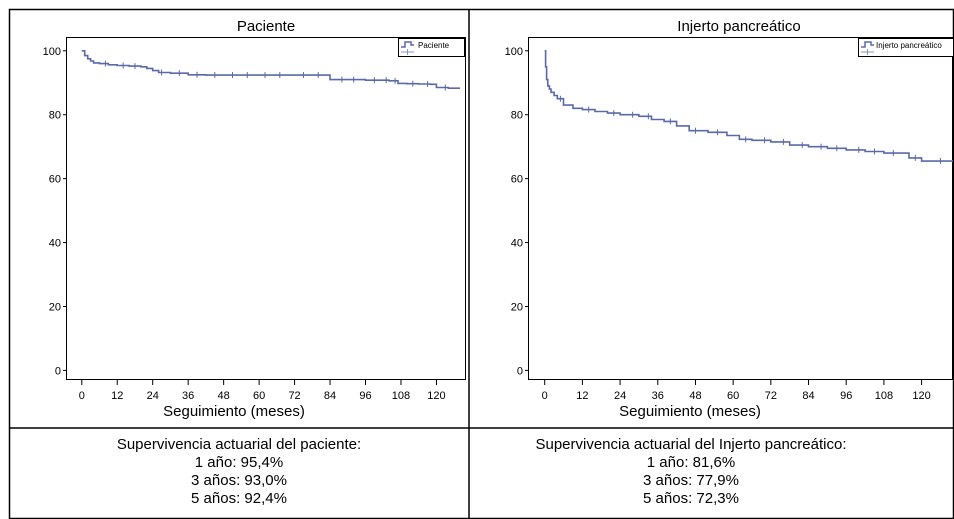 The width and height of the screenshot is (954, 519). Describe the element at coordinates (748, 106) in the screenshot. I see `survival-curve-graft` at that location.